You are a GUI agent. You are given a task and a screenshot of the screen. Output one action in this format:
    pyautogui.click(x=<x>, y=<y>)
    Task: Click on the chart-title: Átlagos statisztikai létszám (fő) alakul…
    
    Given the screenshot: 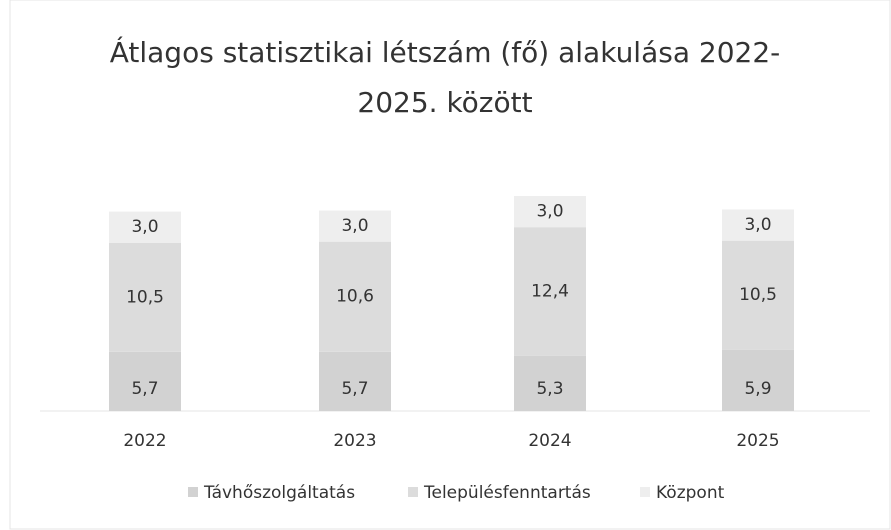 What is the action you would take?
    pyautogui.click(x=445, y=77)
    